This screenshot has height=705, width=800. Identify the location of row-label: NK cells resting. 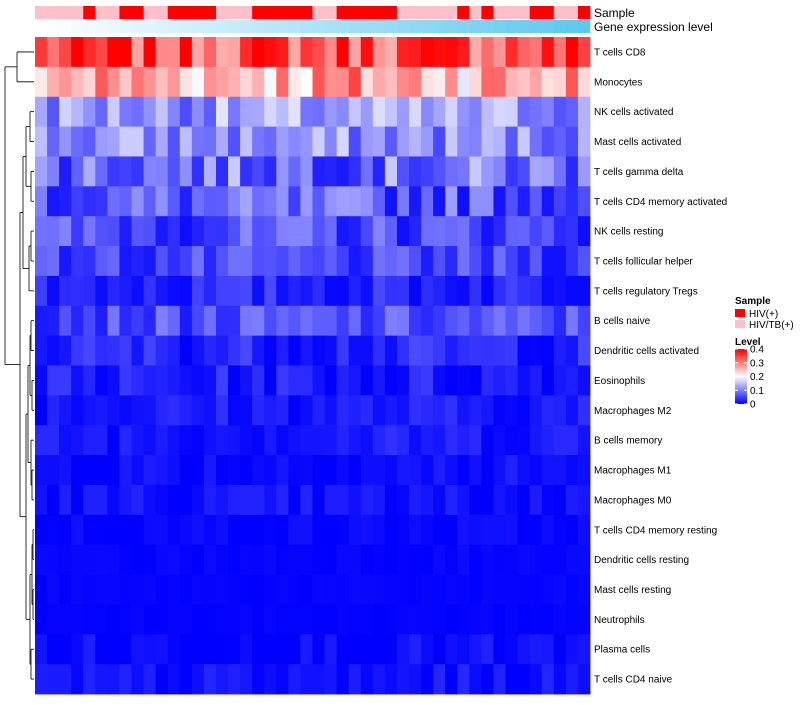
(628, 232).